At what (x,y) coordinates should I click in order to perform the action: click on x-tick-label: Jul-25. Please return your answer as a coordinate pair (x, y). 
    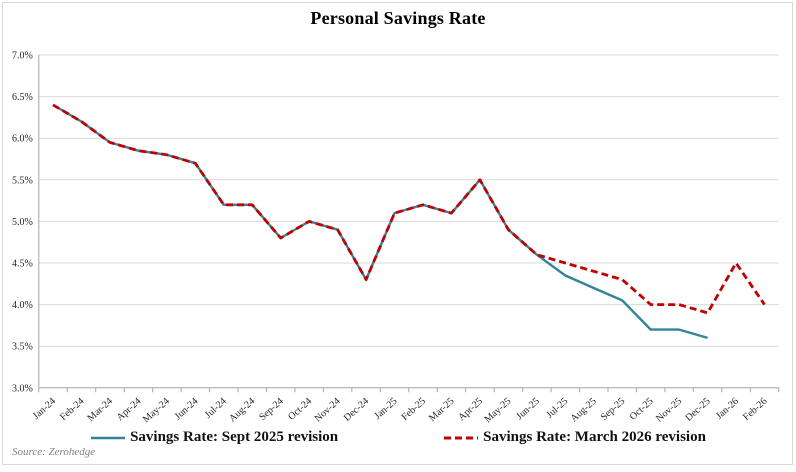
    Looking at the image, I should click on (557, 408).